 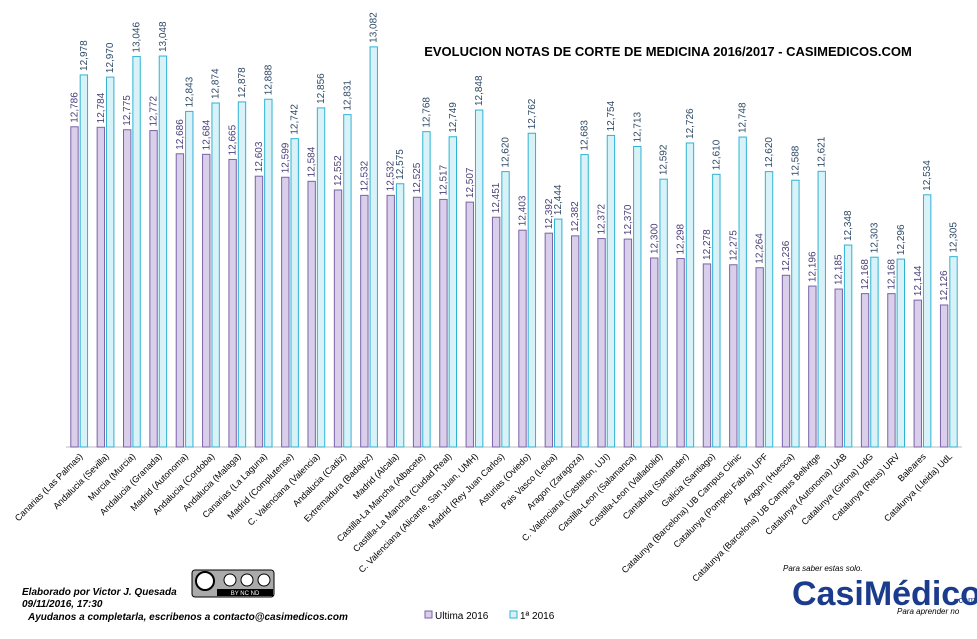 What do you see at coordinates (743, 117) in the screenshot?
I see `data-label: 12,748` at bounding box center [743, 117].